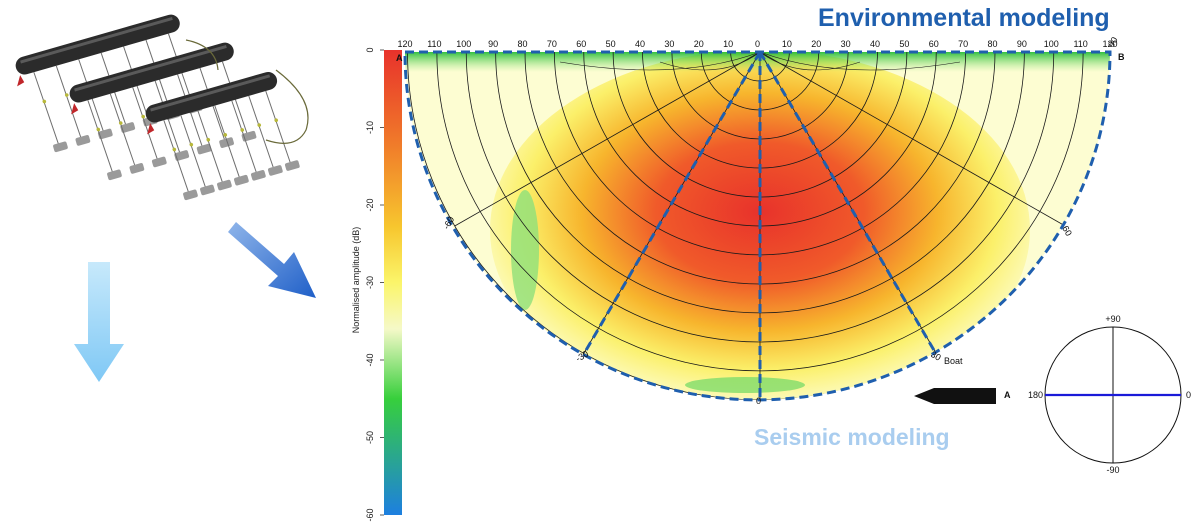  What do you see at coordinates (370, 204) in the screenshot?
I see `colorbar-tick-label: -20` at bounding box center [370, 204].